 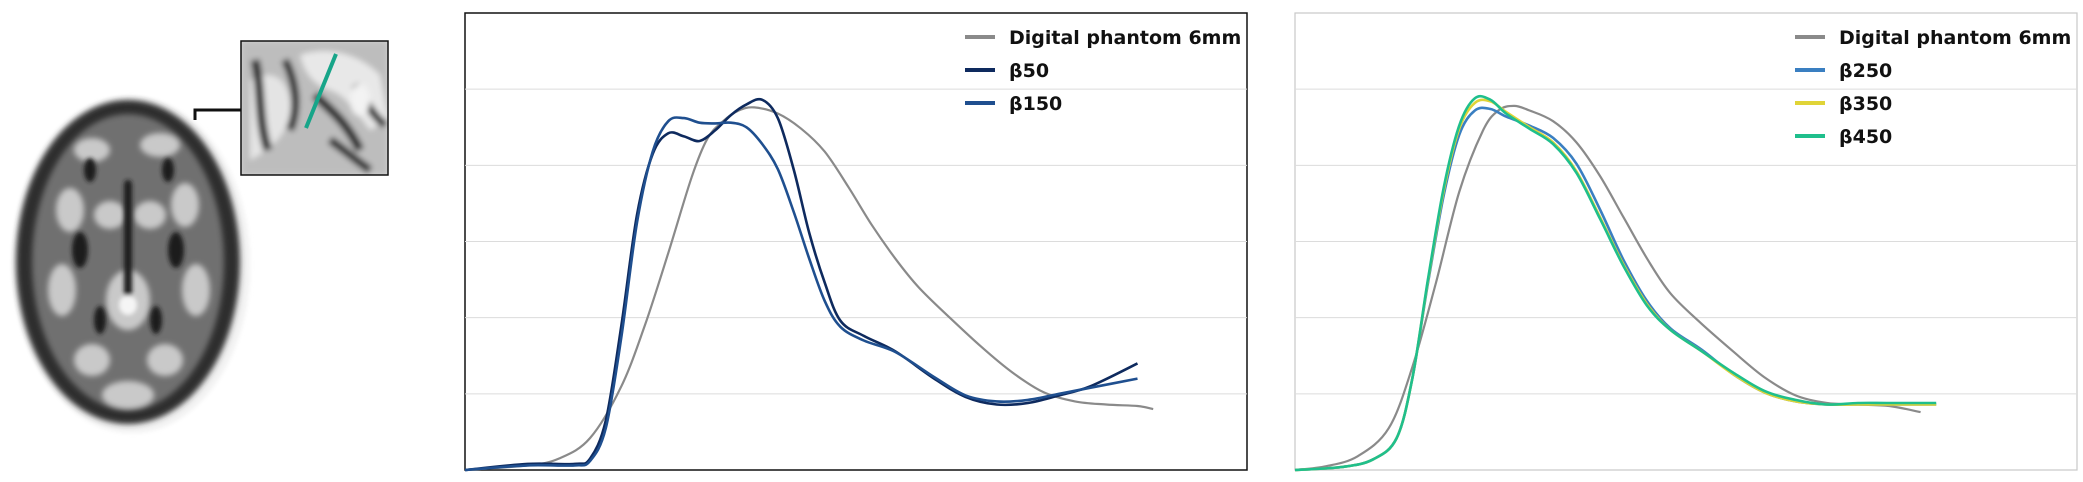 What do you see at coordinates (321, 91) in the screenshot?
I see `profile-line` at bounding box center [321, 91].